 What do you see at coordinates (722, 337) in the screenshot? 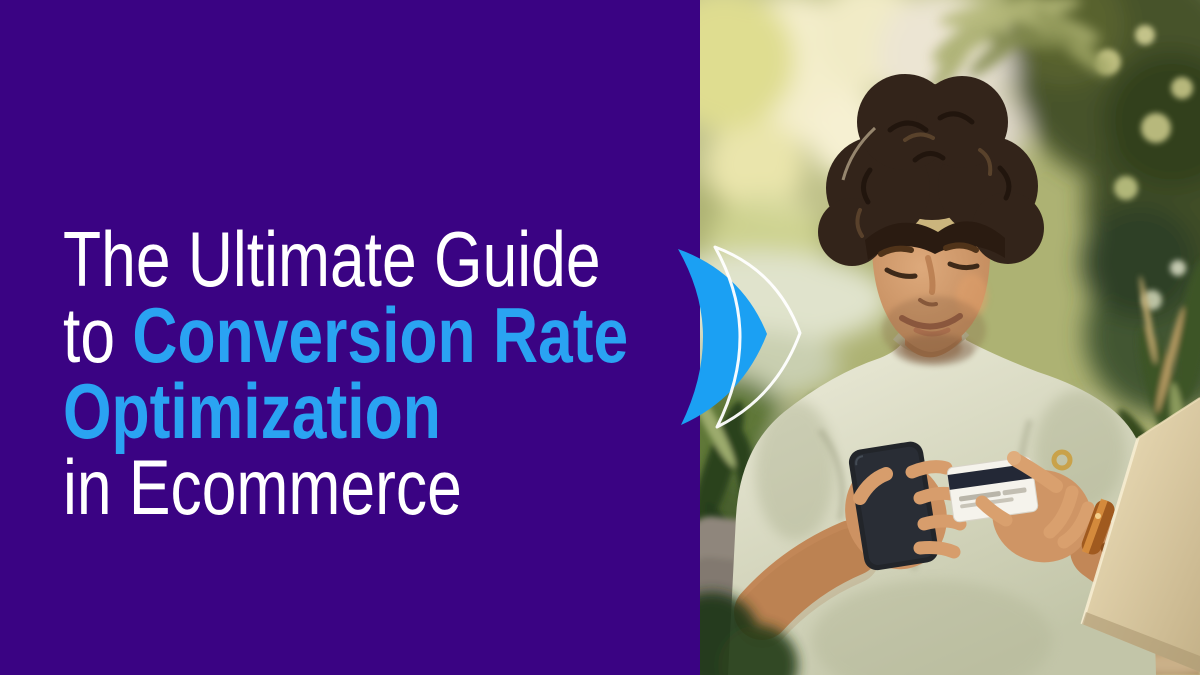
I see `arrow-icon` at bounding box center [722, 337].